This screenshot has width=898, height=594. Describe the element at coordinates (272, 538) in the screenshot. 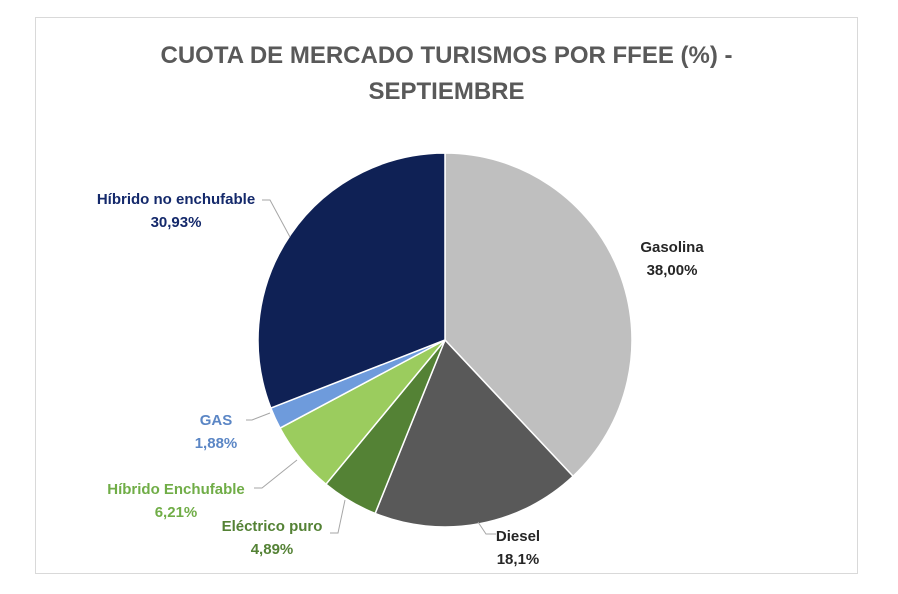

I see `data-label-electrico-puro: Eléctrico puro 4,89%` at that location.